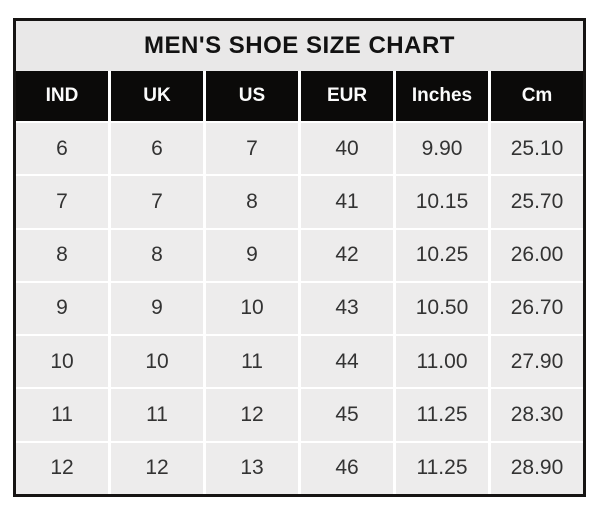  What do you see at coordinates (537, 96) in the screenshot?
I see `header-cell-cm: Cm` at bounding box center [537, 96].